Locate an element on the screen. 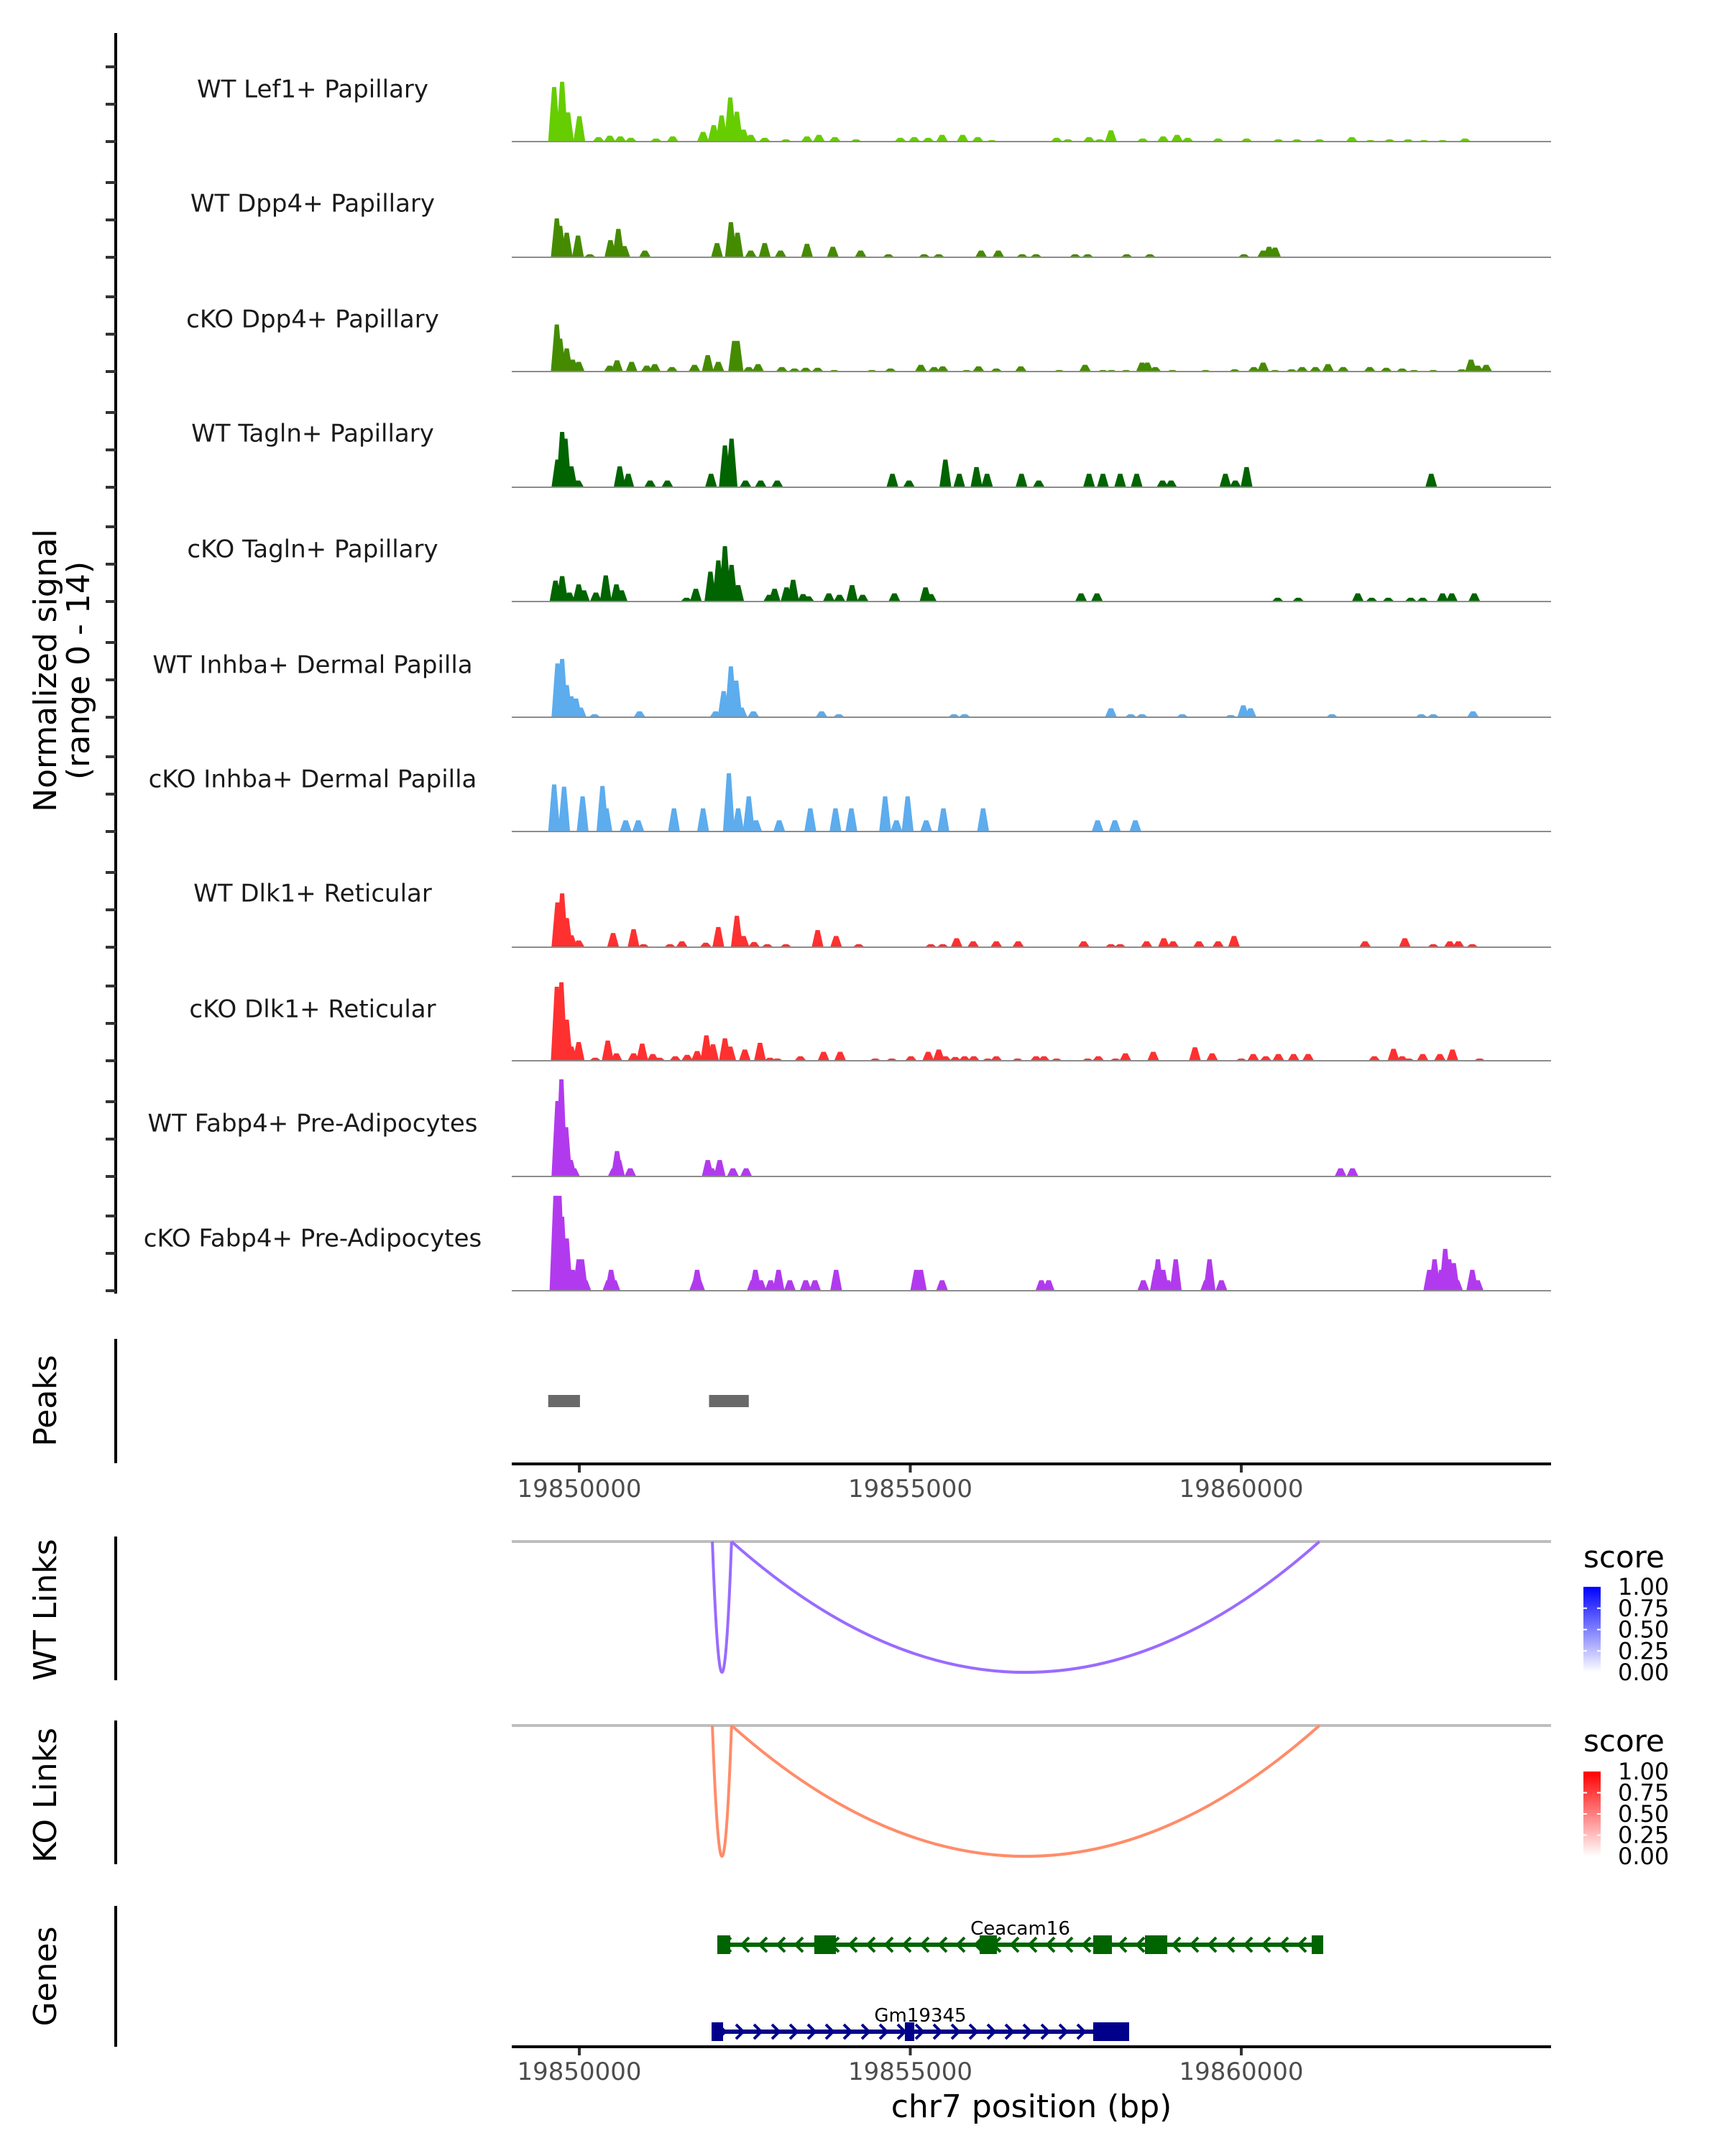 The height and width of the screenshot is (2156, 1725). legend-tick-label: 0.75 is located at coordinates (1643, 1793).